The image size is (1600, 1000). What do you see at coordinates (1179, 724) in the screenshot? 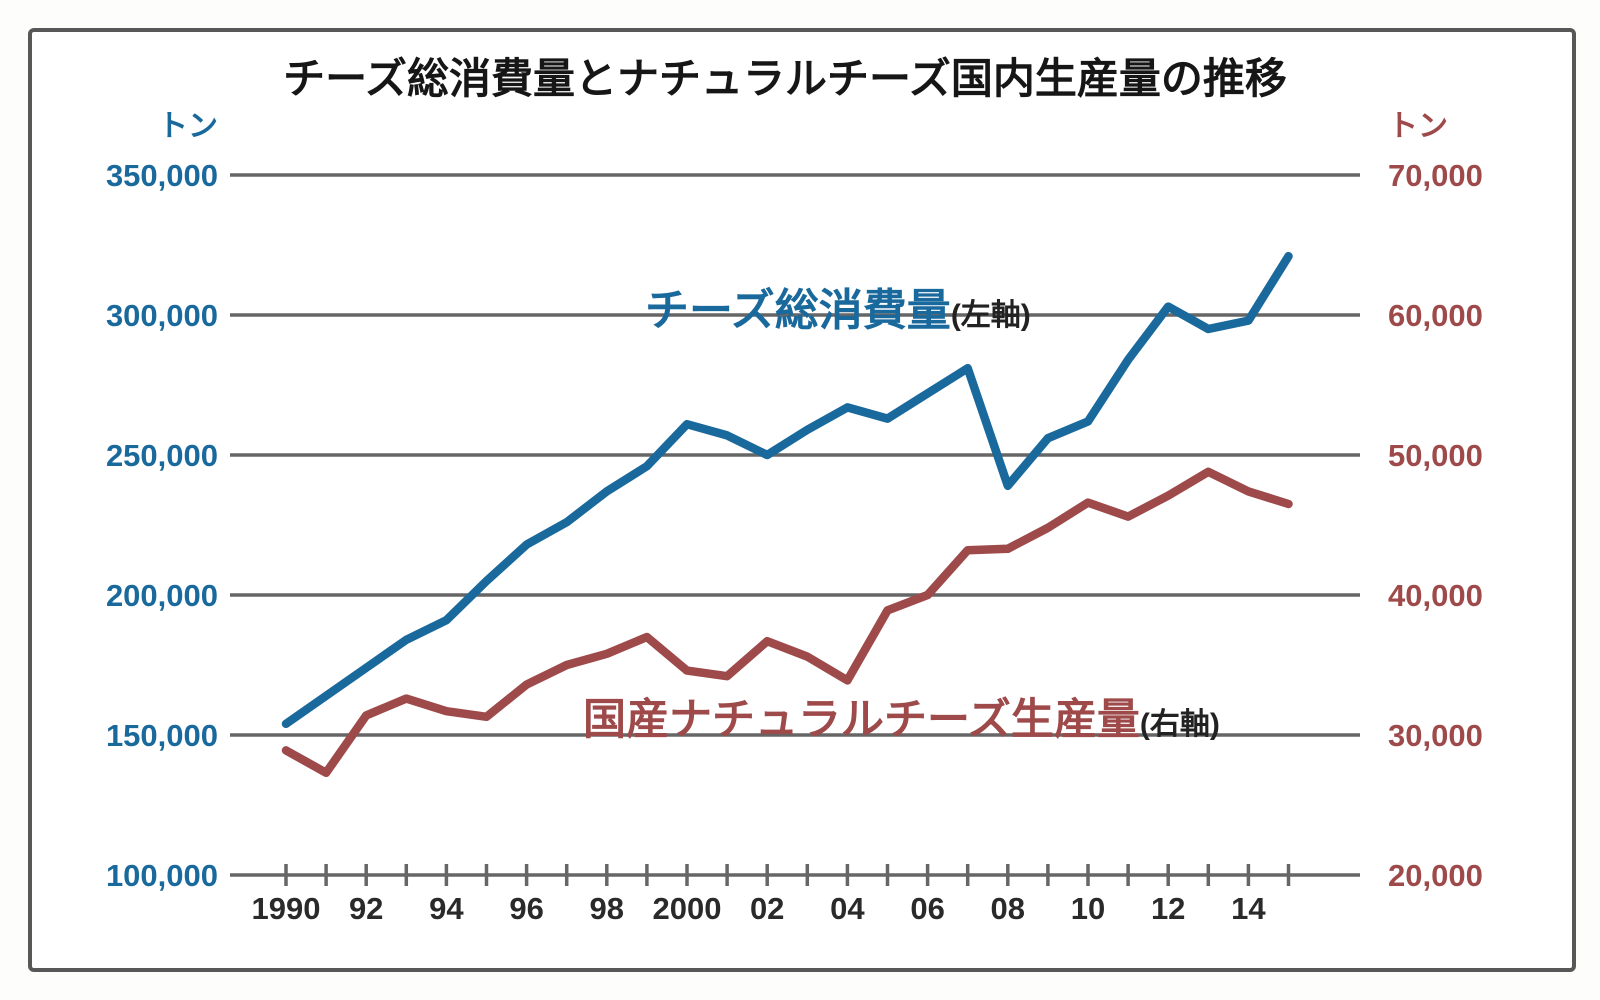
I see `production-axis-note: (右軸)` at bounding box center [1179, 724].